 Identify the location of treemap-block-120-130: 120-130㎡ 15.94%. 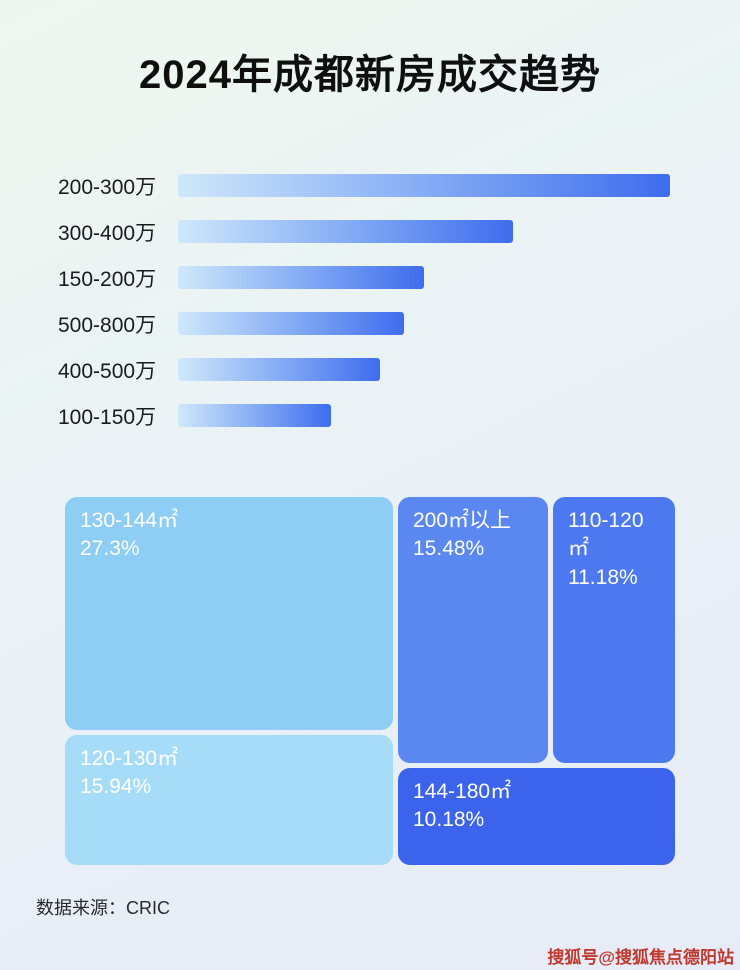
(229, 800).